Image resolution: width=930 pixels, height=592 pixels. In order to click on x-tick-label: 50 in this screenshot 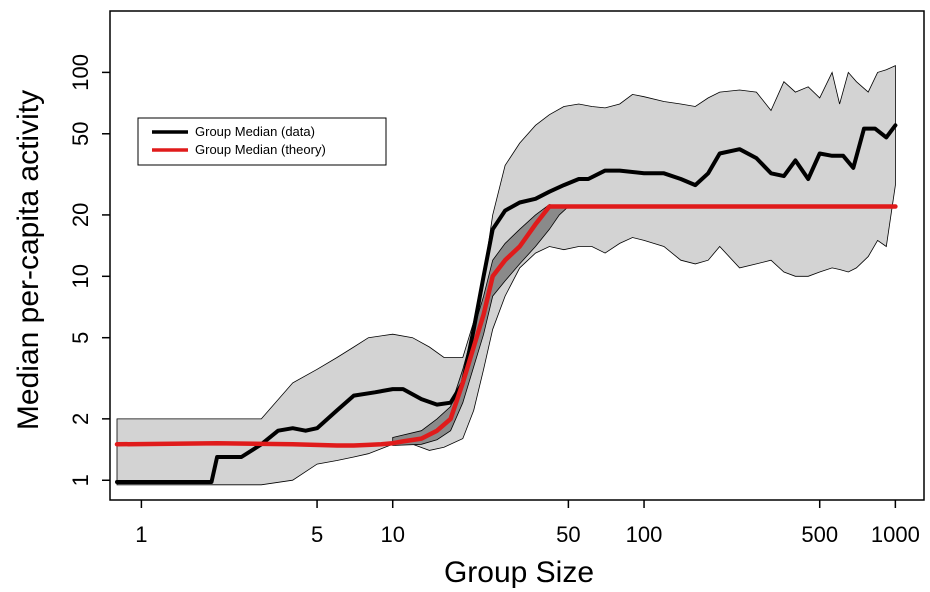, I will do `click(568, 534)`.